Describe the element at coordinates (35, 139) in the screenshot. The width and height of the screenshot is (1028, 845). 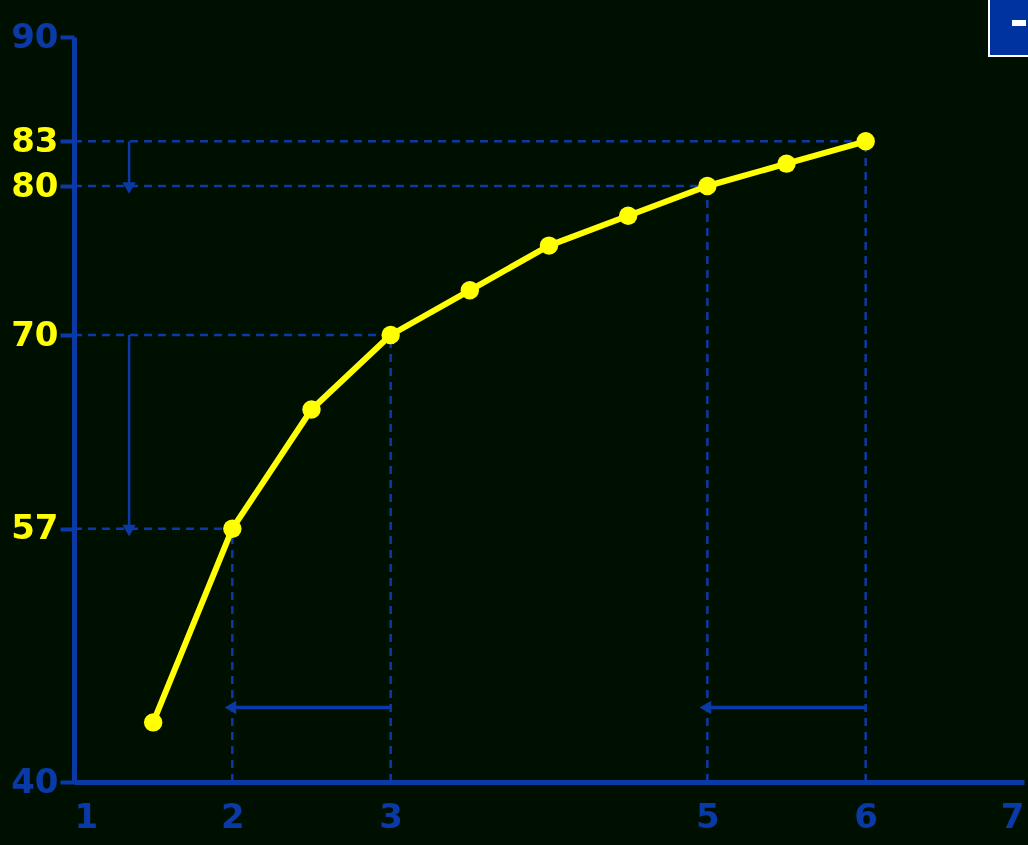
I see `y-tick-label: 83` at that location.